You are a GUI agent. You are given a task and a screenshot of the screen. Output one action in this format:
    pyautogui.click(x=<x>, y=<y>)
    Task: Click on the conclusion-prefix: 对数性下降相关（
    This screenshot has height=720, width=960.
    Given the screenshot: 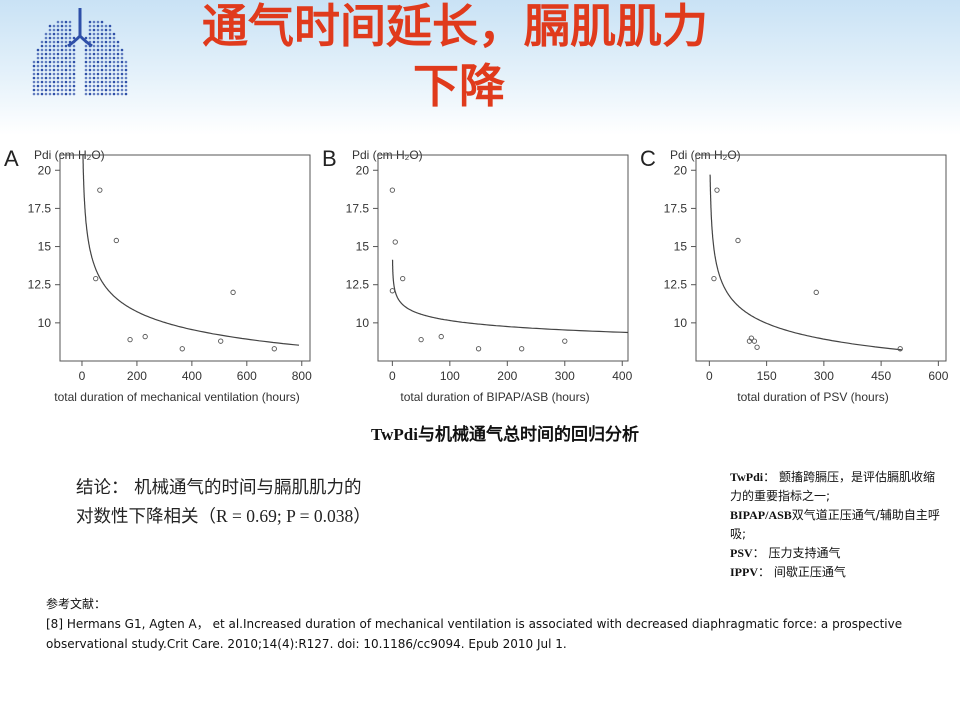 What is the action you would take?
    pyautogui.click(x=146, y=517)
    